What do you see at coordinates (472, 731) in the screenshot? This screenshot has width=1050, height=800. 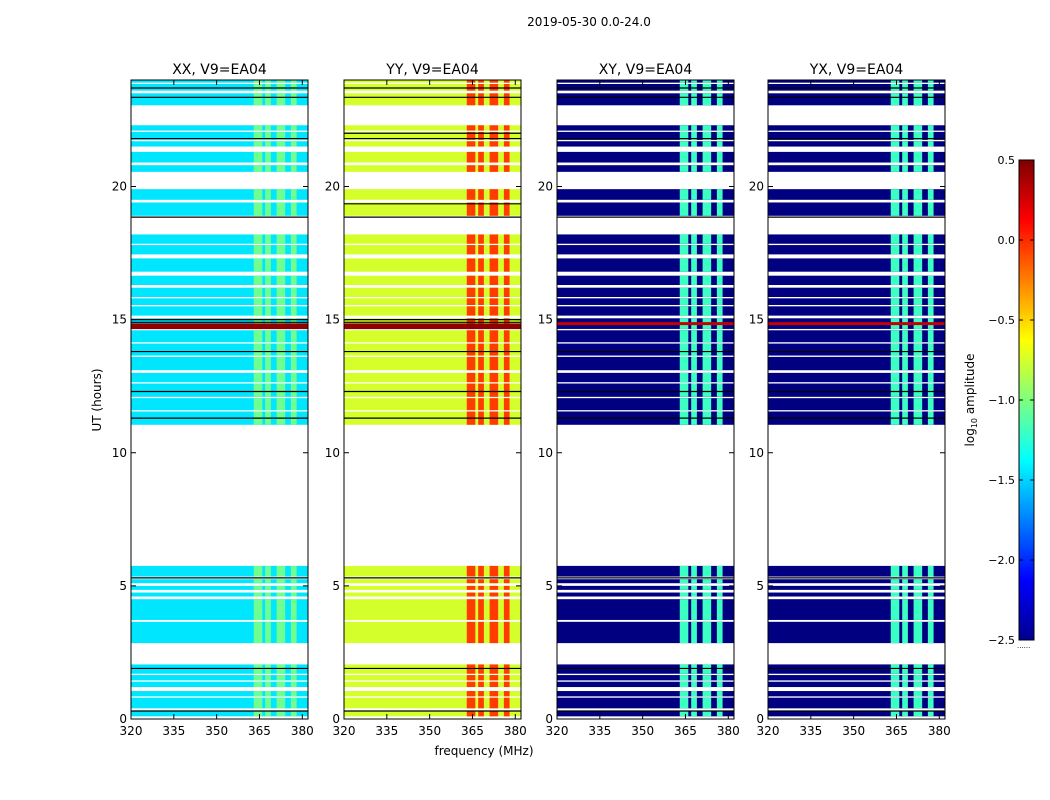 I see `x-tick-label: 365` at bounding box center [472, 731].